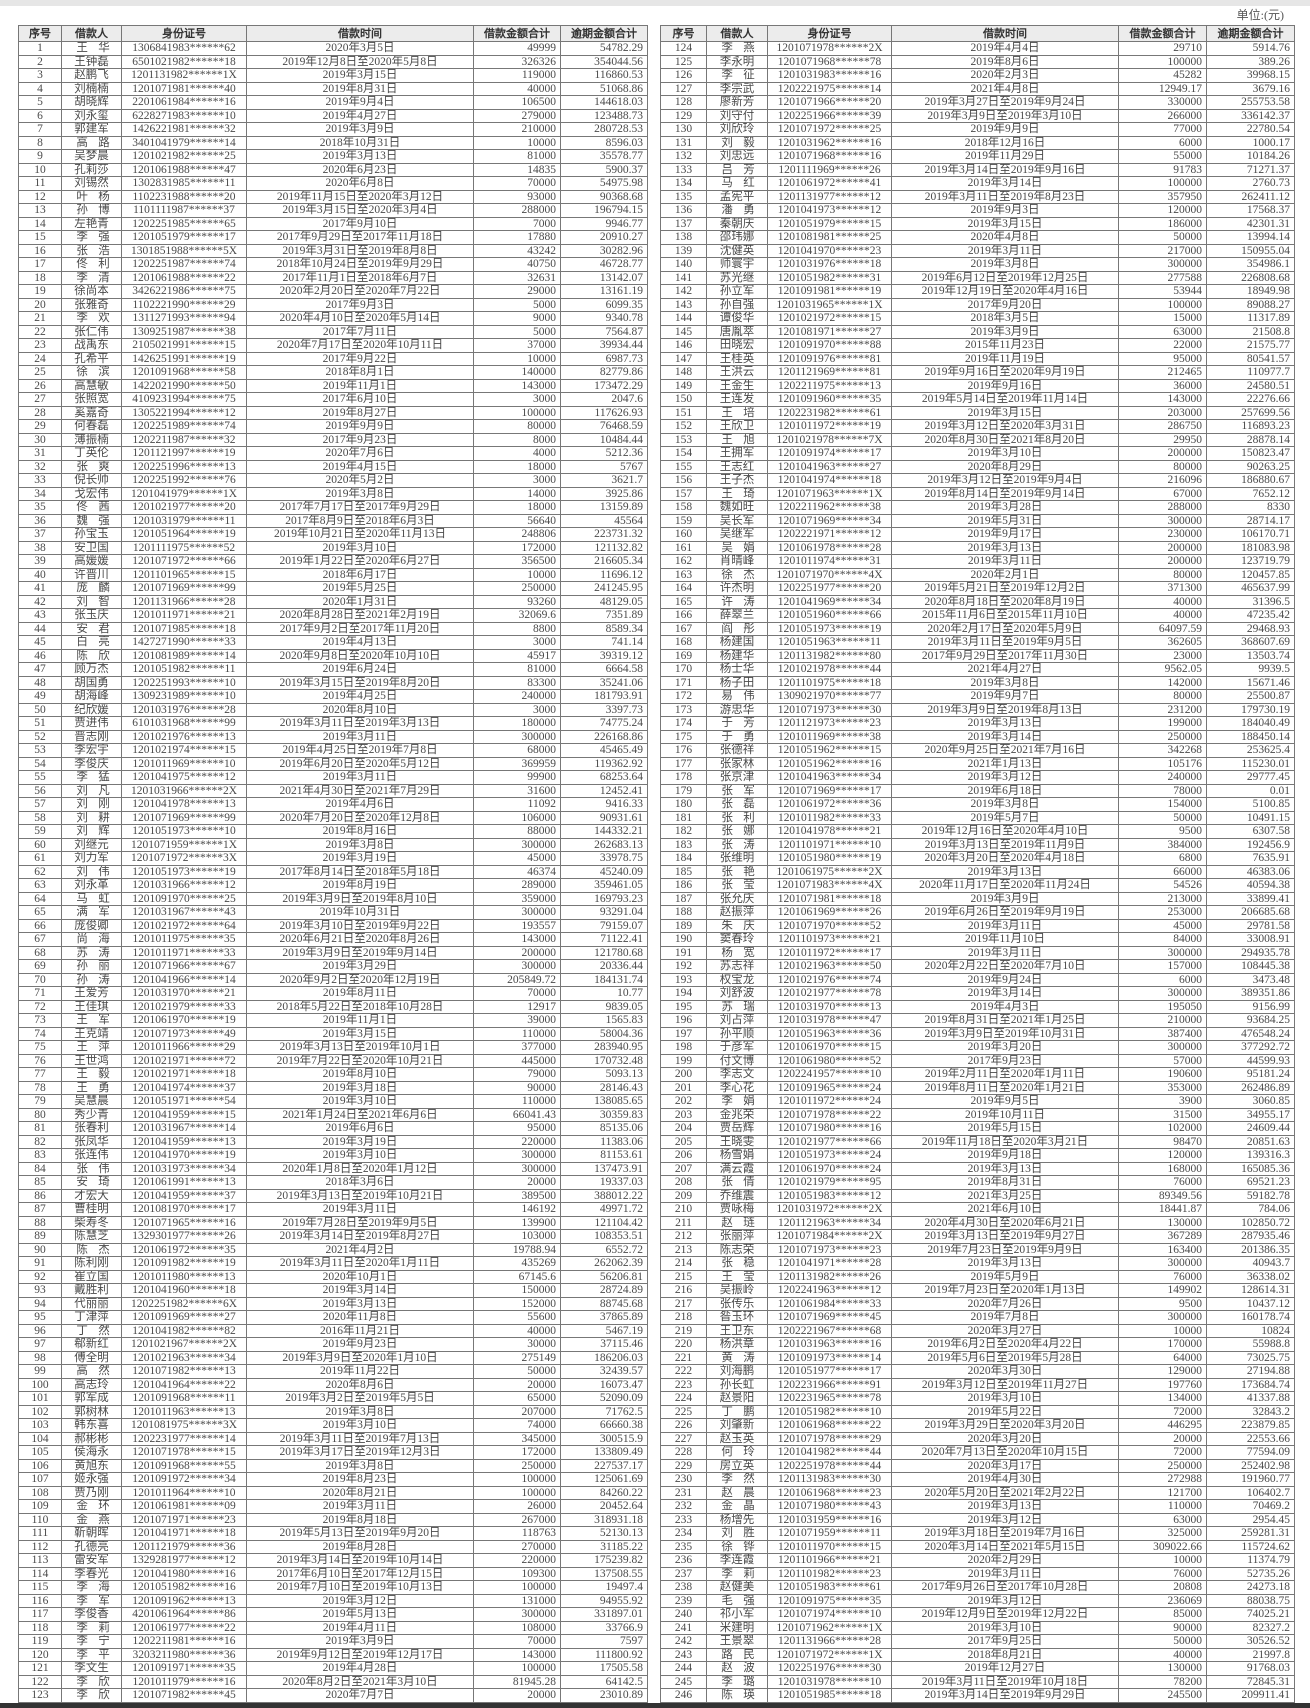 This screenshot has width=1310, height=1708. What do you see at coordinates (360, 561) in the screenshot?
I see `cell-loan-period: 2019年1月22日至2020年6月27日` at bounding box center [360, 561].